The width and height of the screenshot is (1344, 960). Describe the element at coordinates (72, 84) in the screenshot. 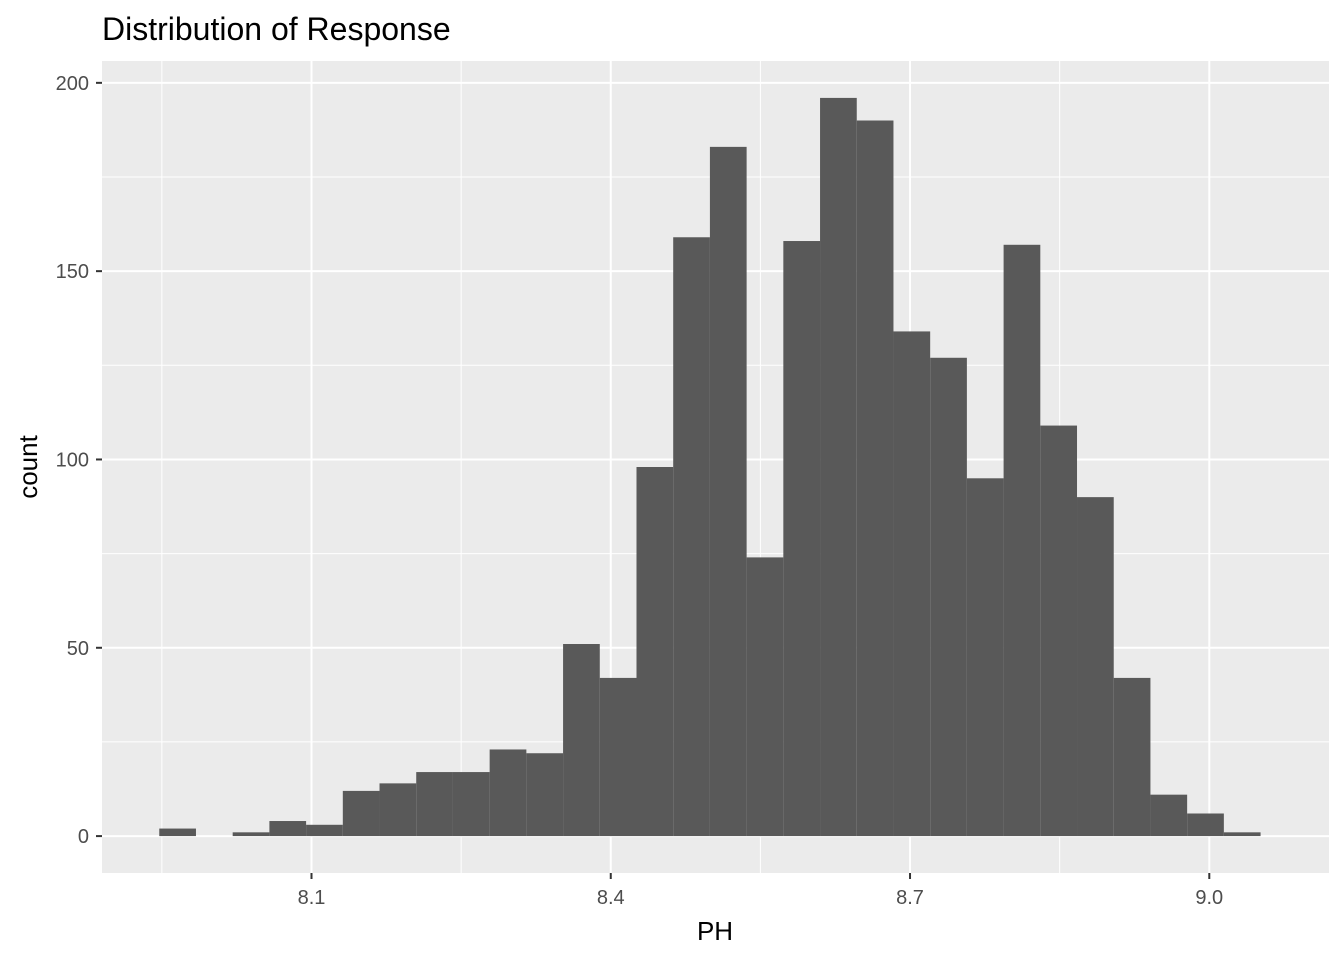

I see `y-tick-label: 200` at that location.